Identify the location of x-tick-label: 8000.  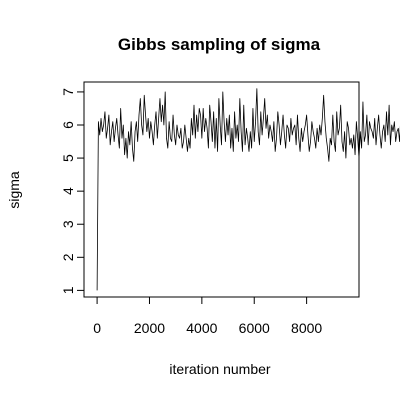
(306, 328).